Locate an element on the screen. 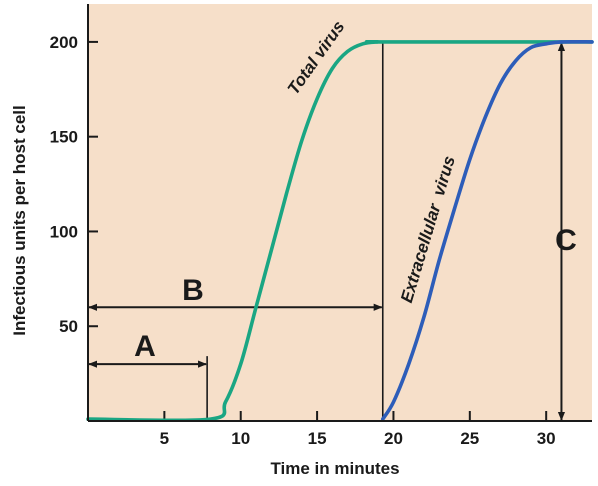  annotation-label-c: C is located at coordinates (566, 240).